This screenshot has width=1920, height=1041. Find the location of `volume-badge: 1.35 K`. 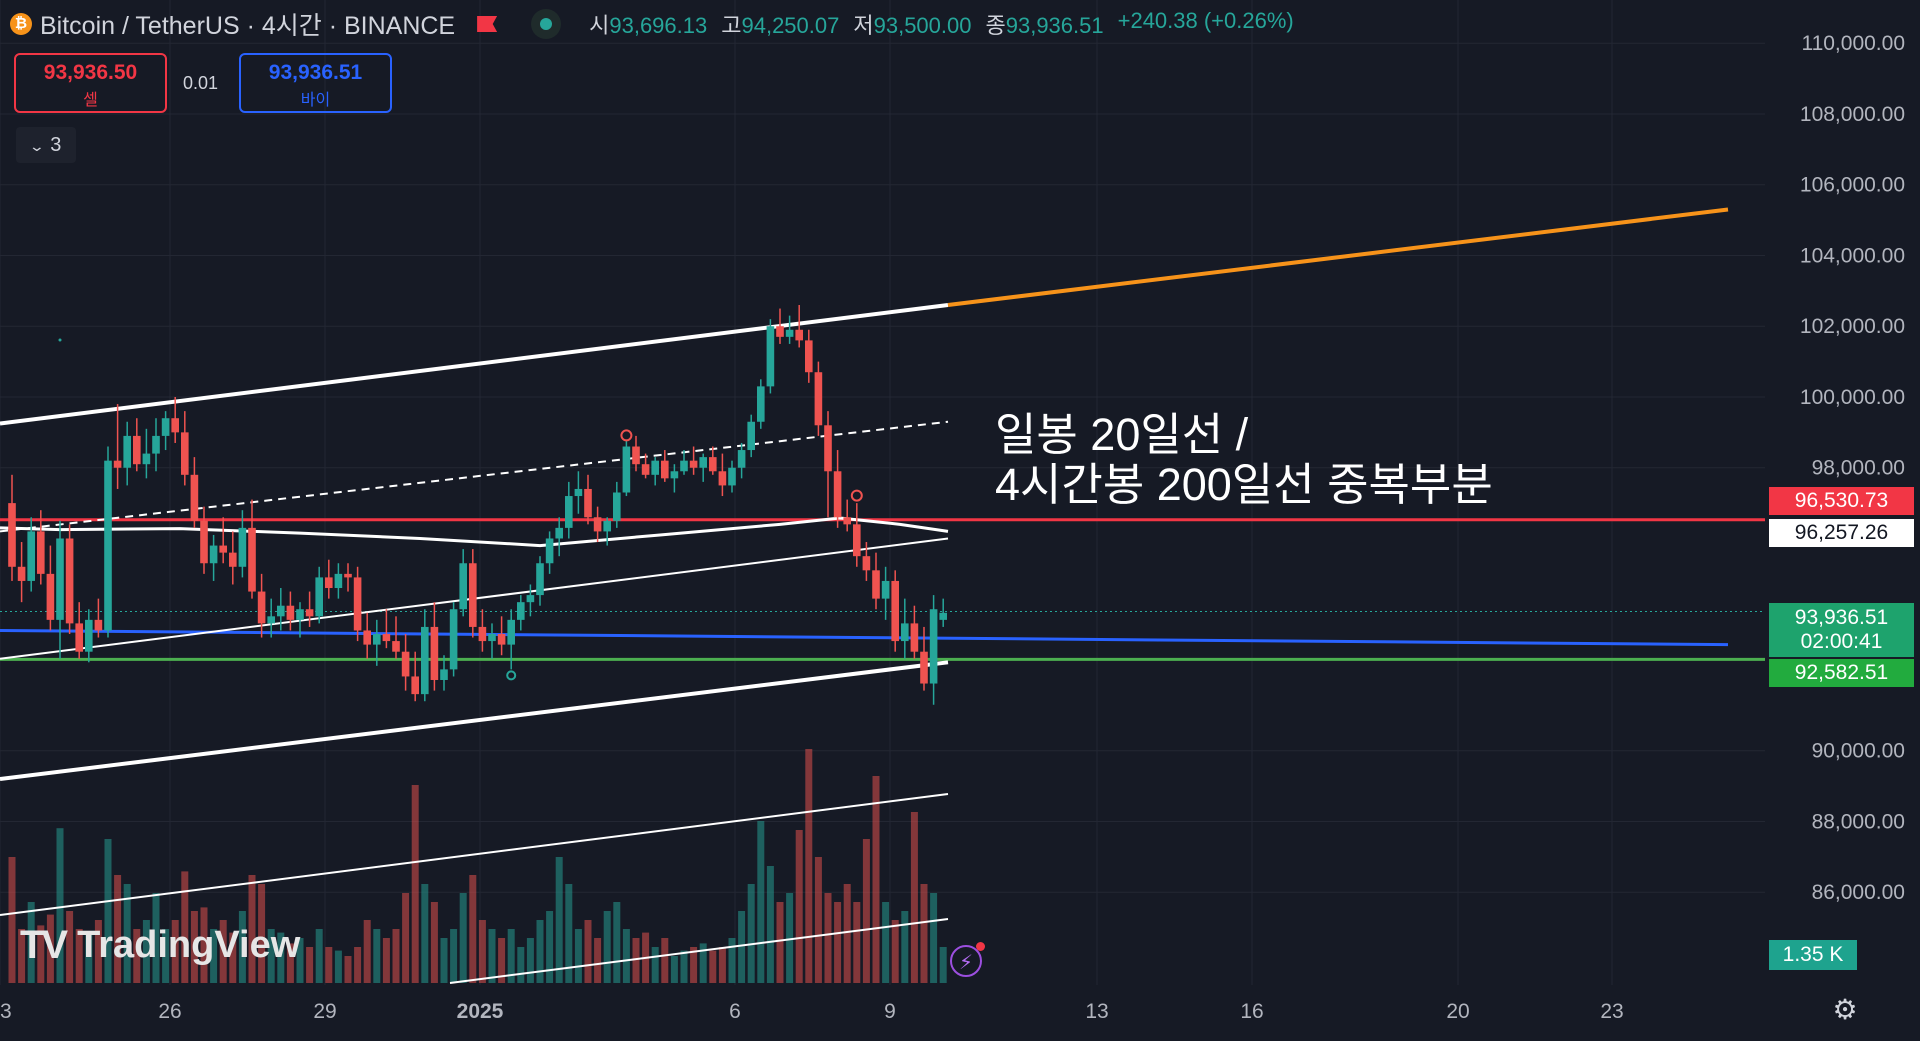

volume-badge: 1.35 K is located at coordinates (1813, 955).